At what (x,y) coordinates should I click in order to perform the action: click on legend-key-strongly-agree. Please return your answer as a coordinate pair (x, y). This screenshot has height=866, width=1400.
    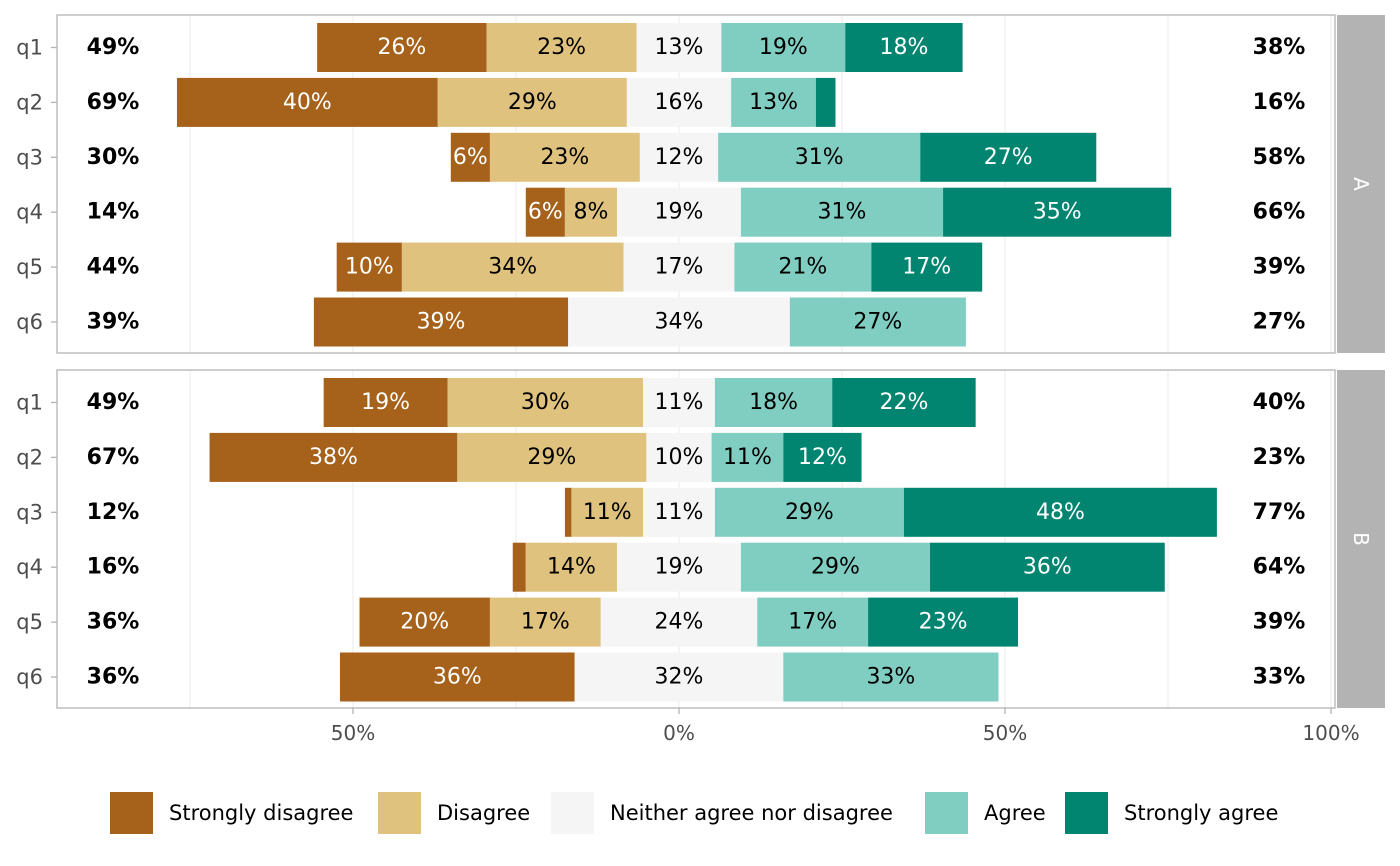
    Looking at the image, I should click on (1086, 813).